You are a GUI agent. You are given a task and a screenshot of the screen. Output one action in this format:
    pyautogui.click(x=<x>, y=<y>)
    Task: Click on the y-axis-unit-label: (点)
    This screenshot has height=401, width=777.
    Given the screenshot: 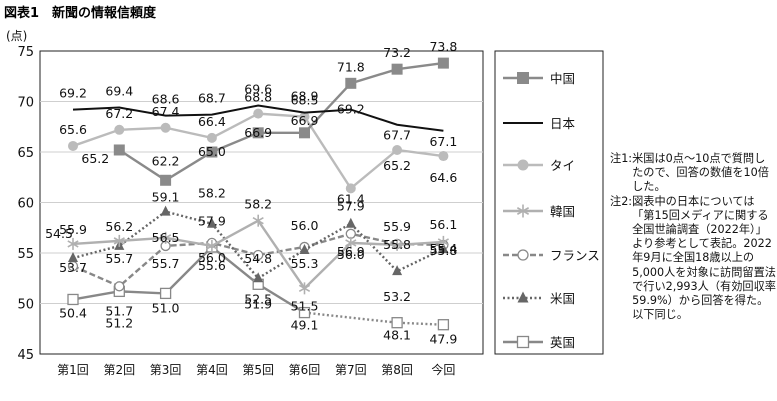 What is the action you would take?
    pyautogui.click(x=16, y=36)
    